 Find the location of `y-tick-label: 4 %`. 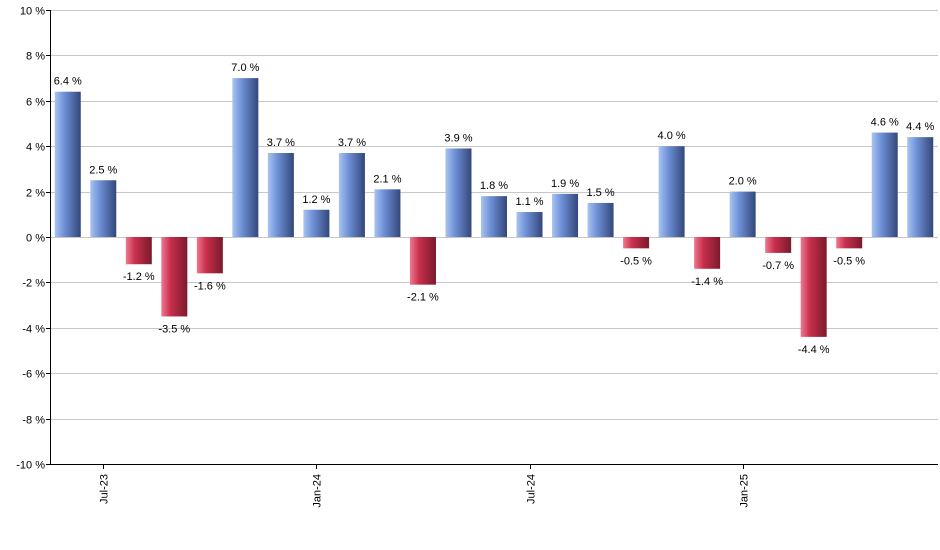

y-tick-label: 4 % is located at coordinates (35, 148).